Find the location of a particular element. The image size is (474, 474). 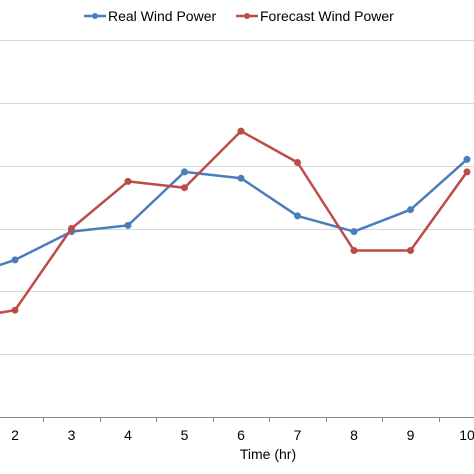

legend-item: Forecast Wind Power is located at coordinates (315, 16).